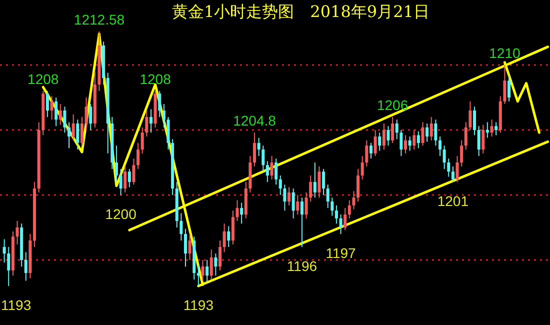 This screenshot has width=550, height=325. What do you see at coordinates (341, 252) in the screenshot?
I see `text: 1197` at bounding box center [341, 252].